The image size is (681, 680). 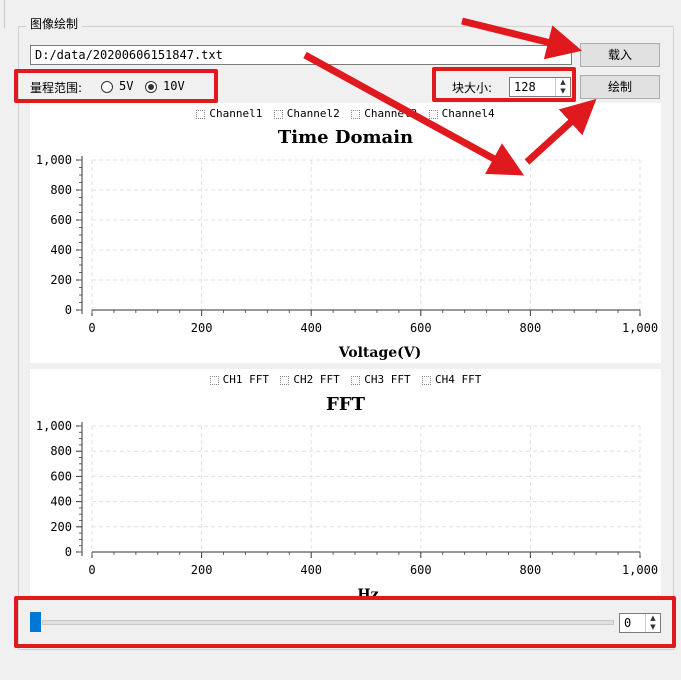 What do you see at coordinates (328, 622) in the screenshot?
I see `frame-slider-track` at bounding box center [328, 622].